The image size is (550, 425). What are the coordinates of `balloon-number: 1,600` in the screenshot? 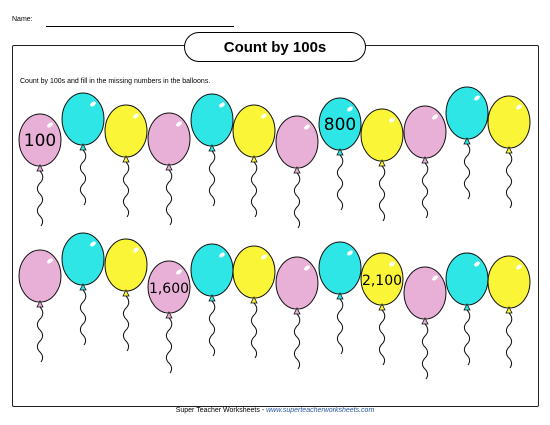 It's located at (169, 289).